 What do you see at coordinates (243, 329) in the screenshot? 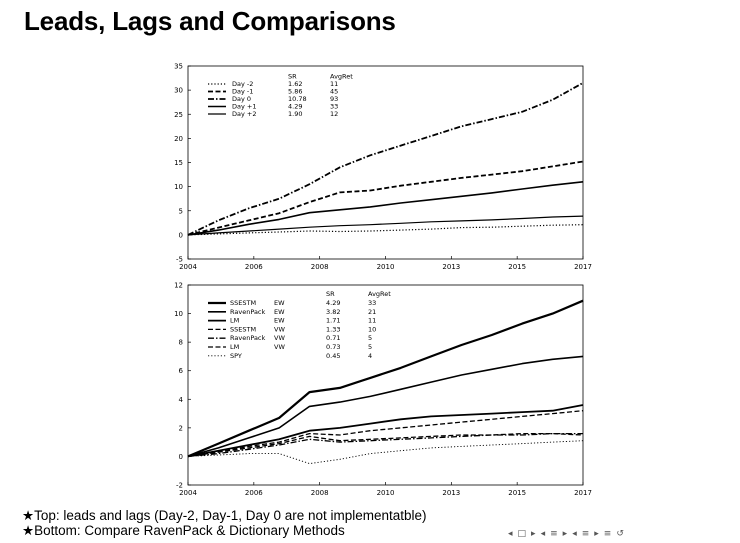
I see `legend-series-name: SSESTM` at bounding box center [243, 329].